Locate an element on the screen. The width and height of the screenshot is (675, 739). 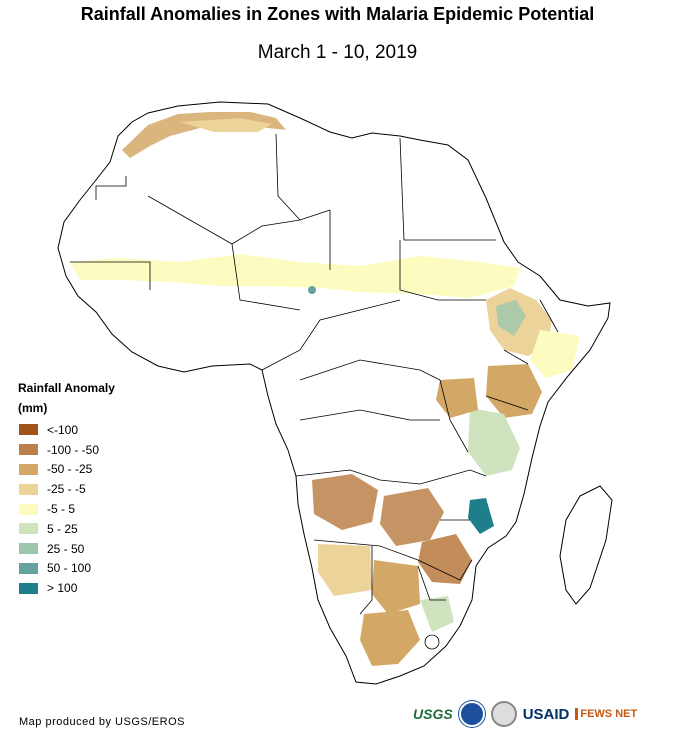
map-credit: Map produced by USGS/EROS is located at coordinates (102, 722).